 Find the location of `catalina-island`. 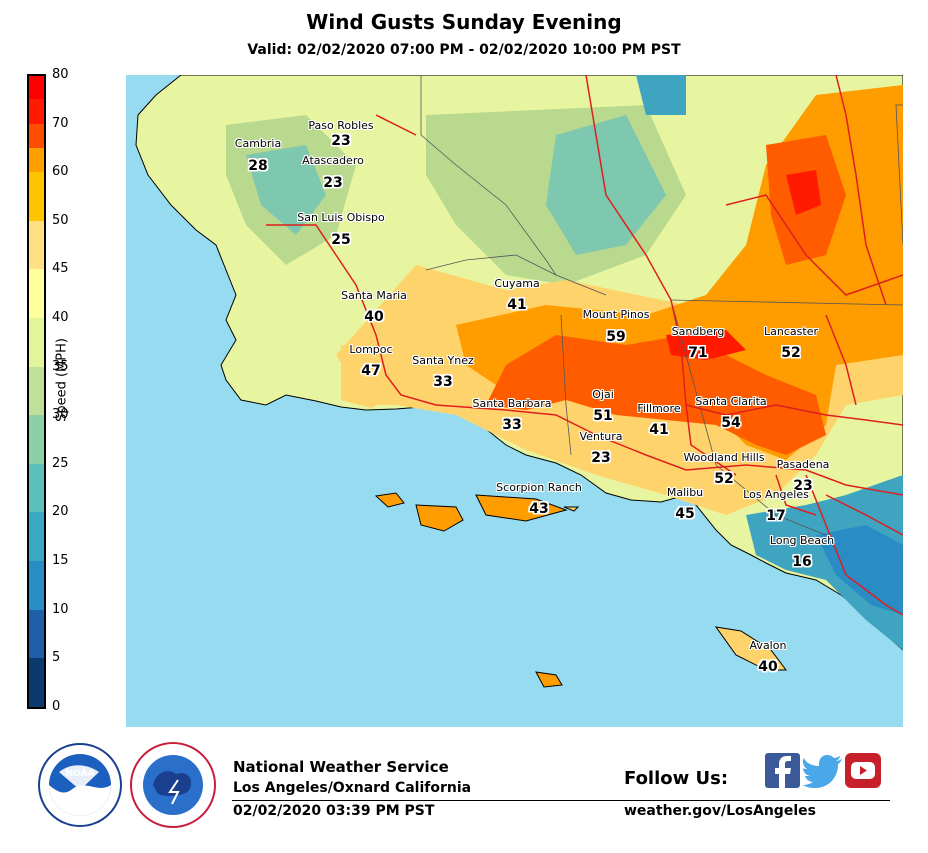

catalina-island is located at coordinates (750, 648).